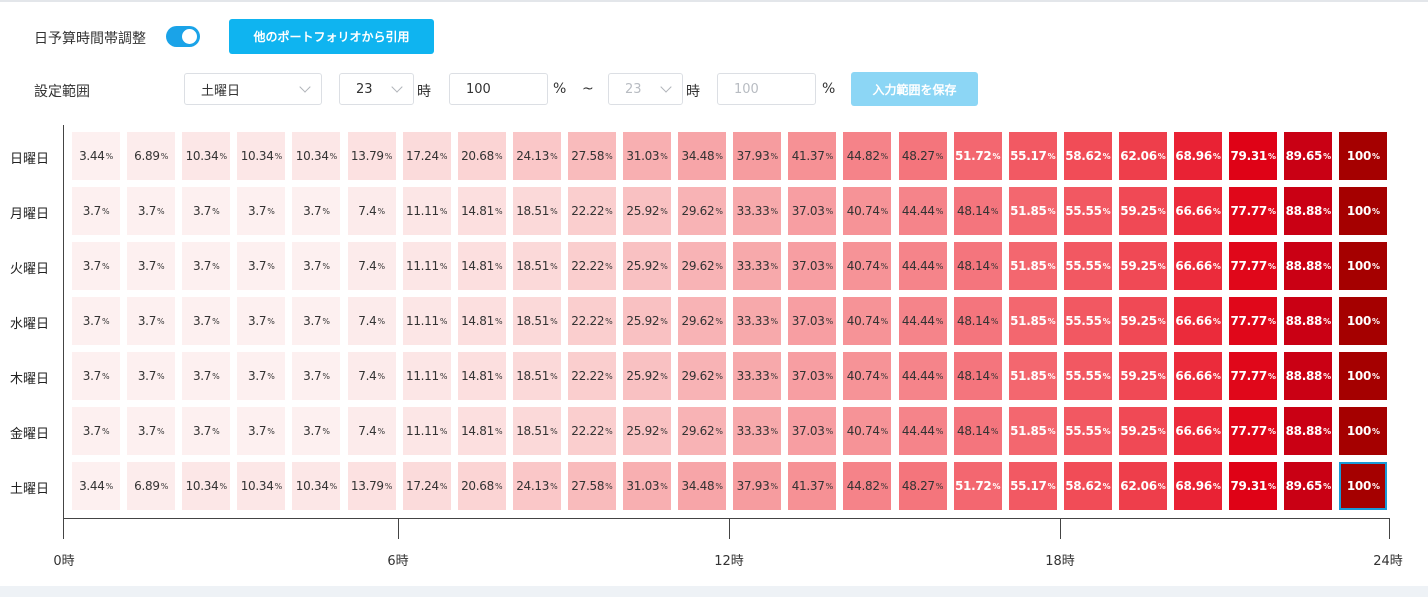  I want to click on heatmap-cell: 24.13%, so click(536, 156).